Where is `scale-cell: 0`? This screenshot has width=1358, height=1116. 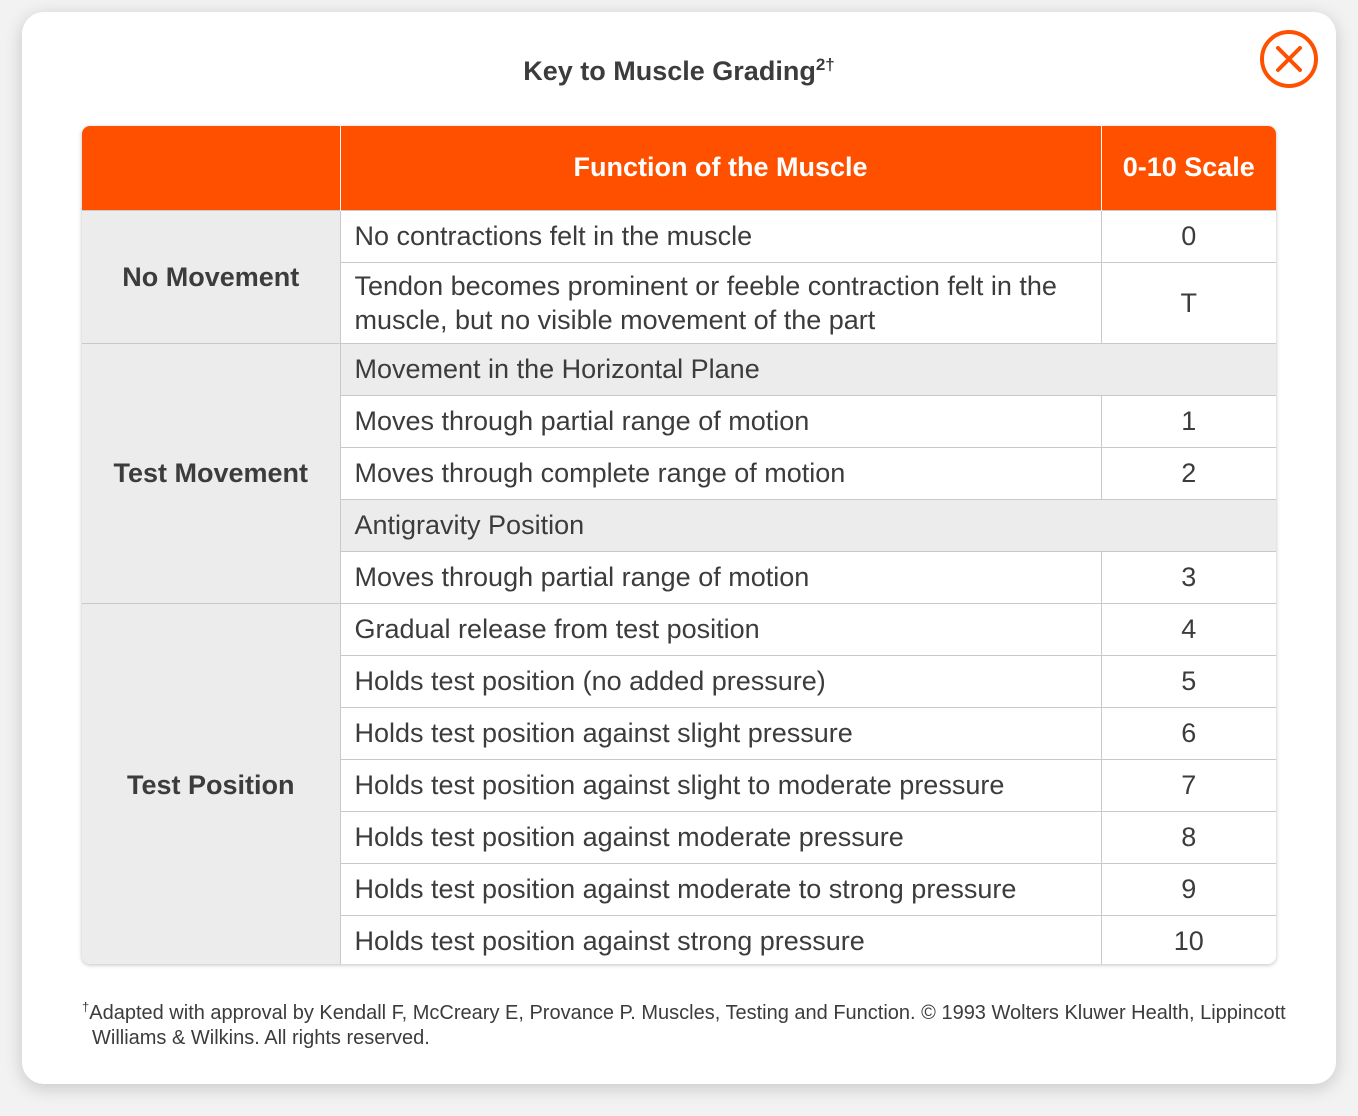
scale-cell: 0 is located at coordinates (1188, 236).